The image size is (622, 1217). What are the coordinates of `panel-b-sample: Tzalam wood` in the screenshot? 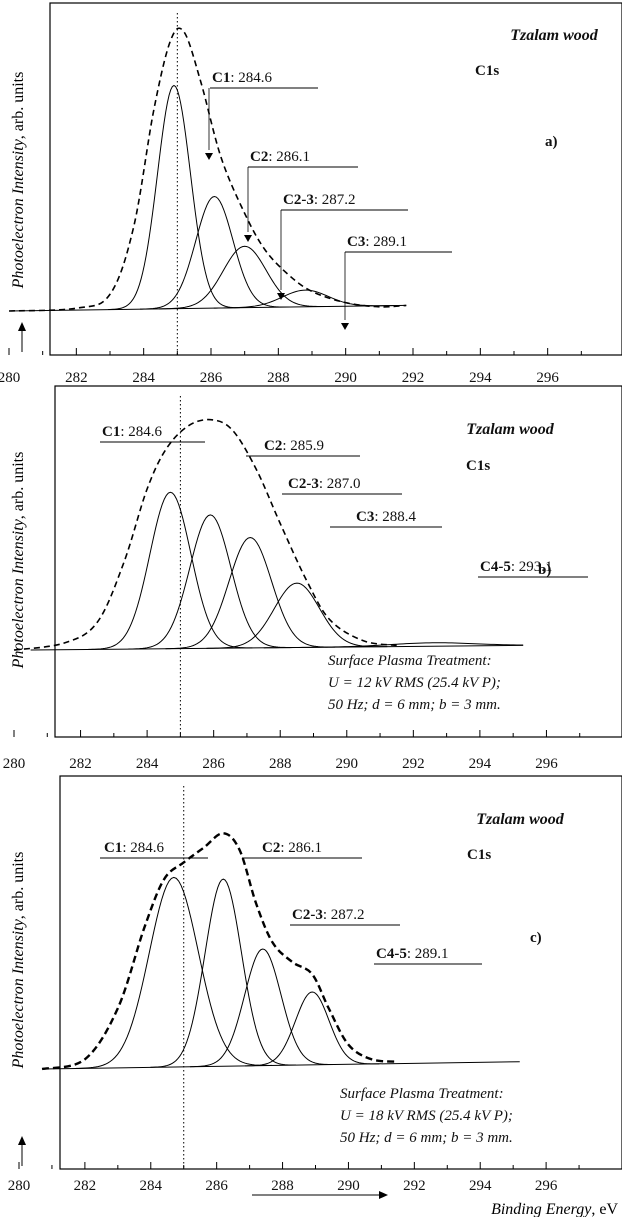 It's located at (510, 429).